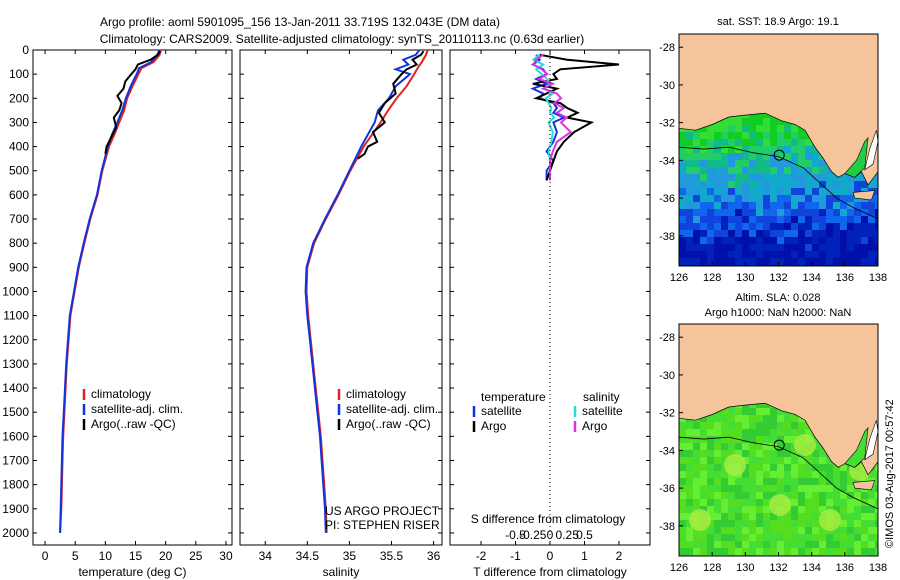 This screenshot has width=900, height=580. Describe the element at coordinates (362, 291) in the screenshot. I see `series-line-satellite-adj-clim-` at that location.